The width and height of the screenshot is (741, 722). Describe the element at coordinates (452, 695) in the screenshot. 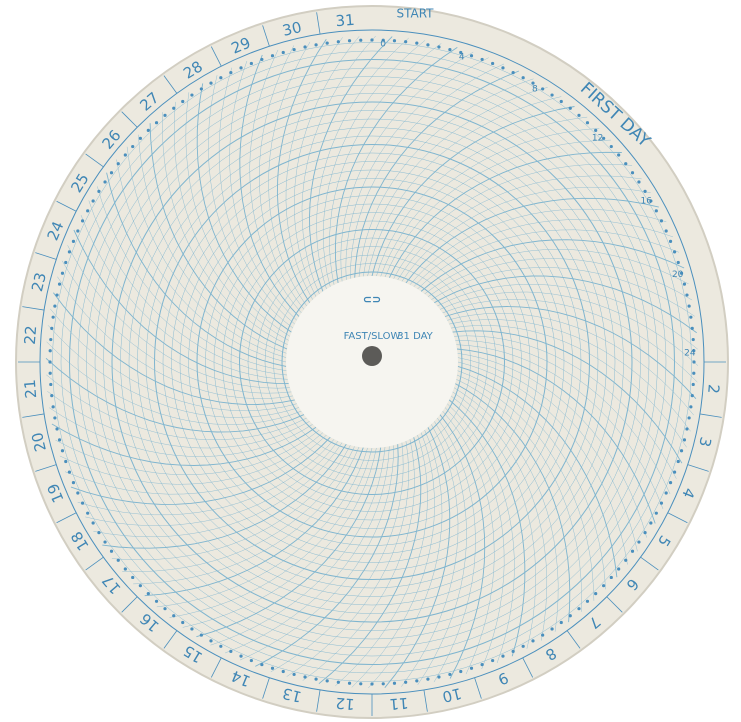

I see `day-label: 10` at that location.